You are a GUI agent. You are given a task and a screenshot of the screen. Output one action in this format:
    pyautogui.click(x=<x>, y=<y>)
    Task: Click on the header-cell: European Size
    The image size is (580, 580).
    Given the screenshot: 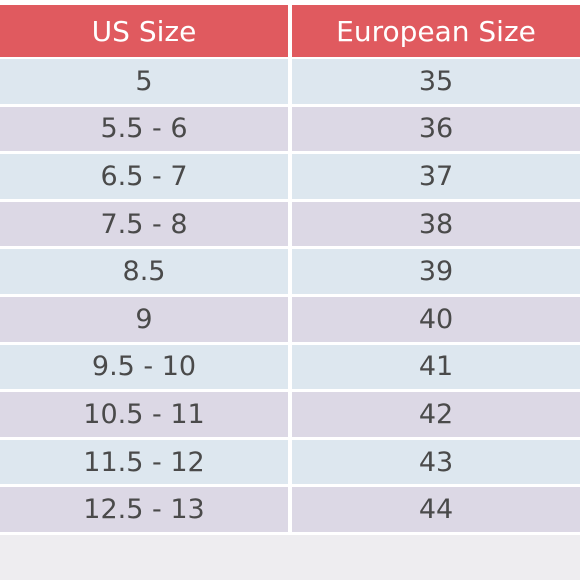 What is the action you would take?
    pyautogui.click(x=436, y=31)
    